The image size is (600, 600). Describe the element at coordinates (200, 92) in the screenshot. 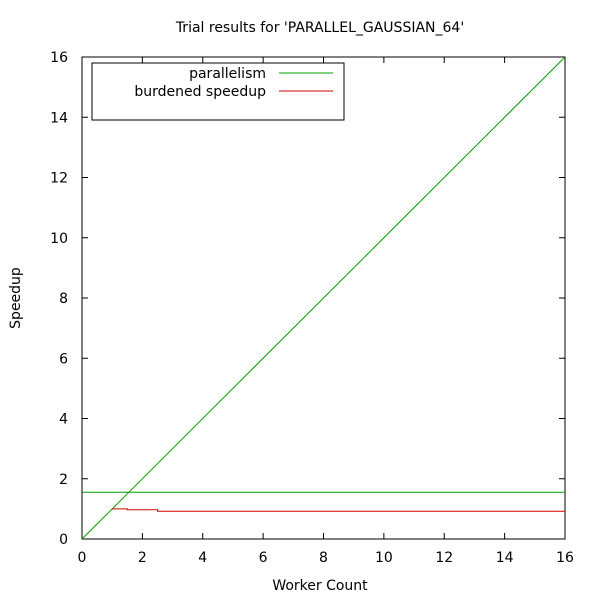

I see `legend-label-burdened-speedup: burdened speedup` at that location.